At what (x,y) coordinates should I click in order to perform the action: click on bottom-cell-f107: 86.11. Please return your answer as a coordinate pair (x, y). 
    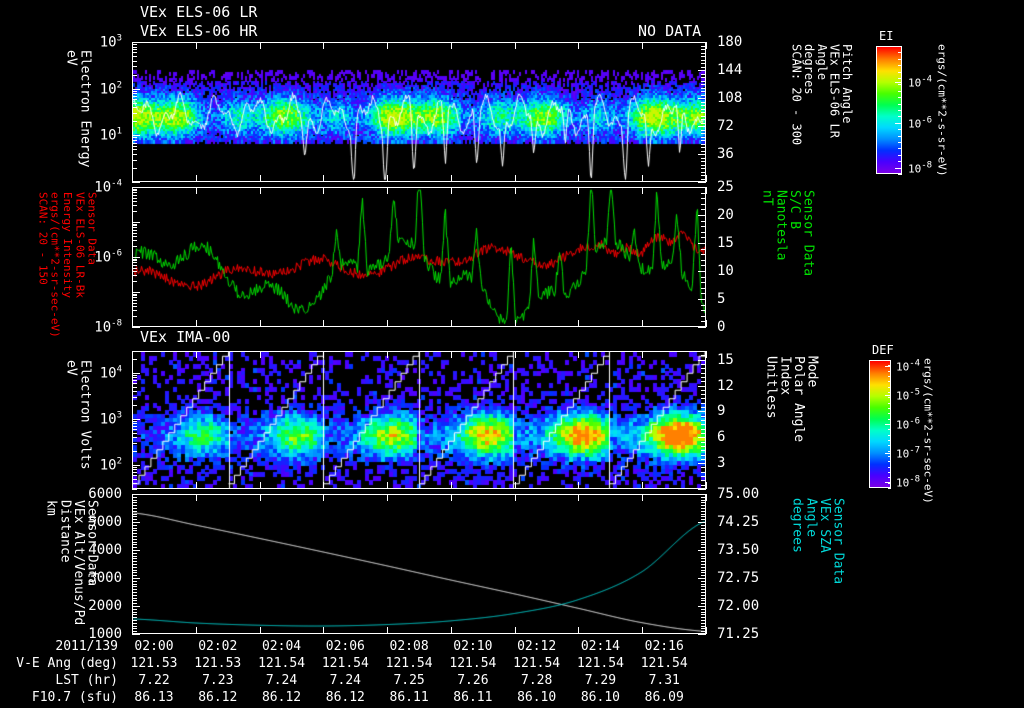
    Looking at the image, I should click on (473, 697).